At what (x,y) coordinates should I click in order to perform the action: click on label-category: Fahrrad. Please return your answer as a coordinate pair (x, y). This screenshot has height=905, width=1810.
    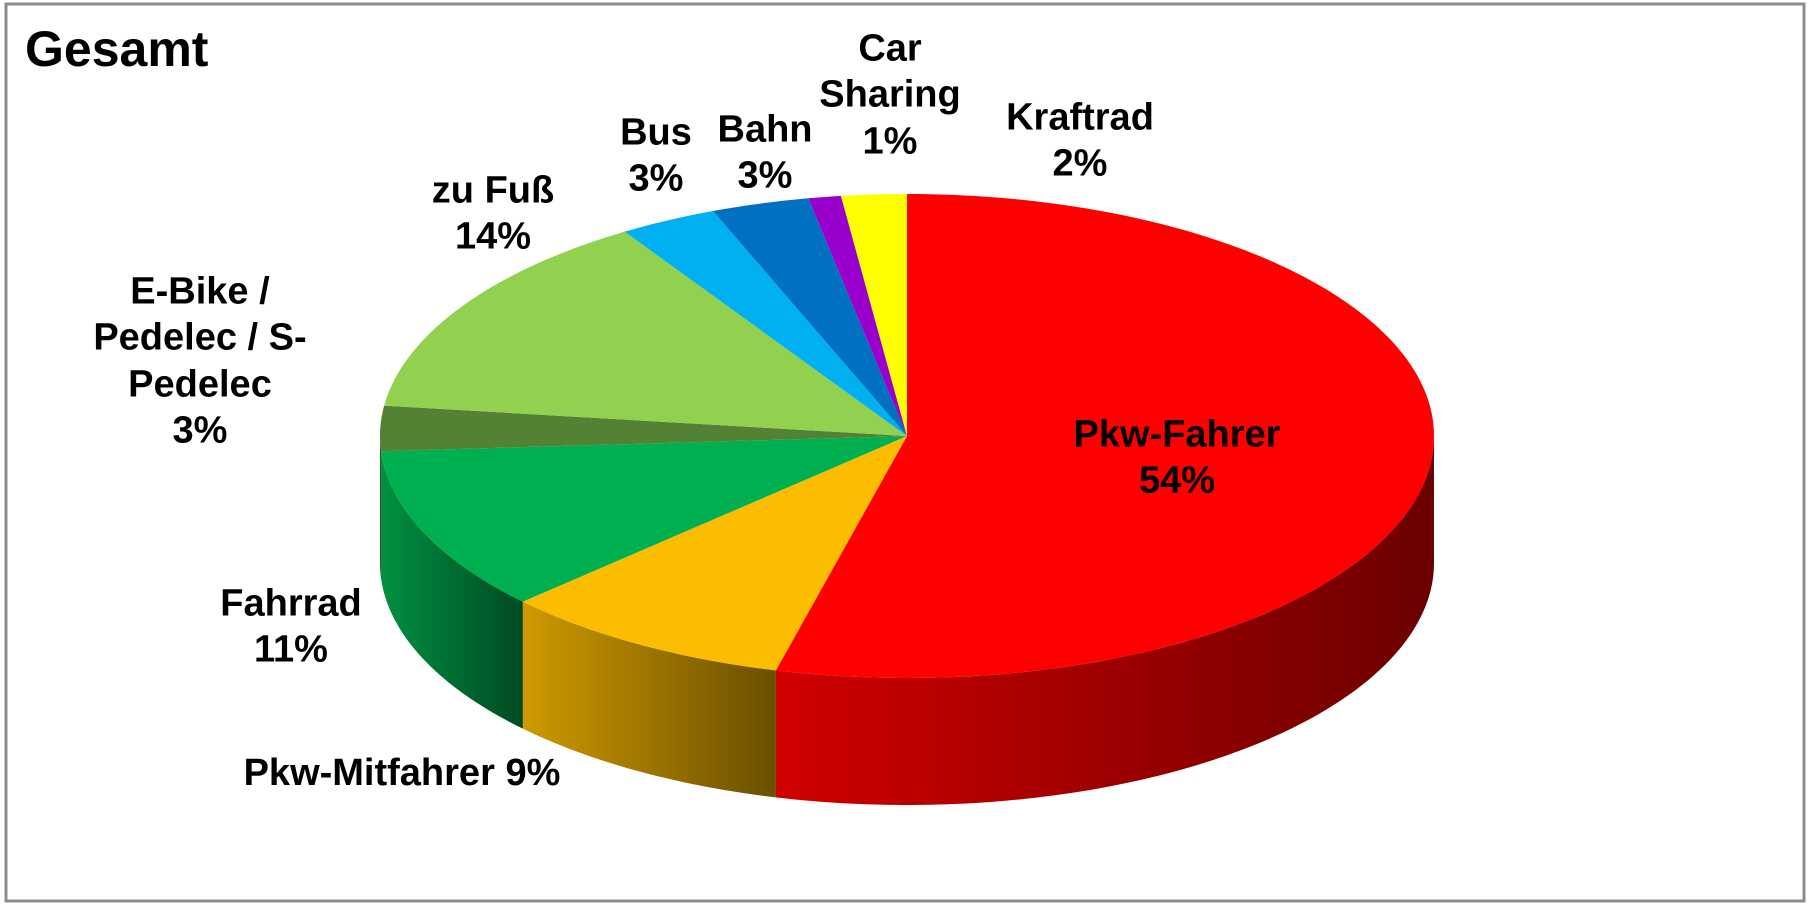
    Looking at the image, I should click on (291, 603).